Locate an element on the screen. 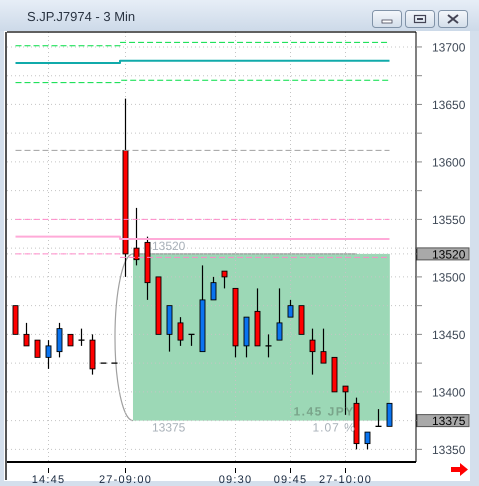 This screenshot has width=479, height=486. x-tick-label: 27-10:00 is located at coordinates (345, 480).